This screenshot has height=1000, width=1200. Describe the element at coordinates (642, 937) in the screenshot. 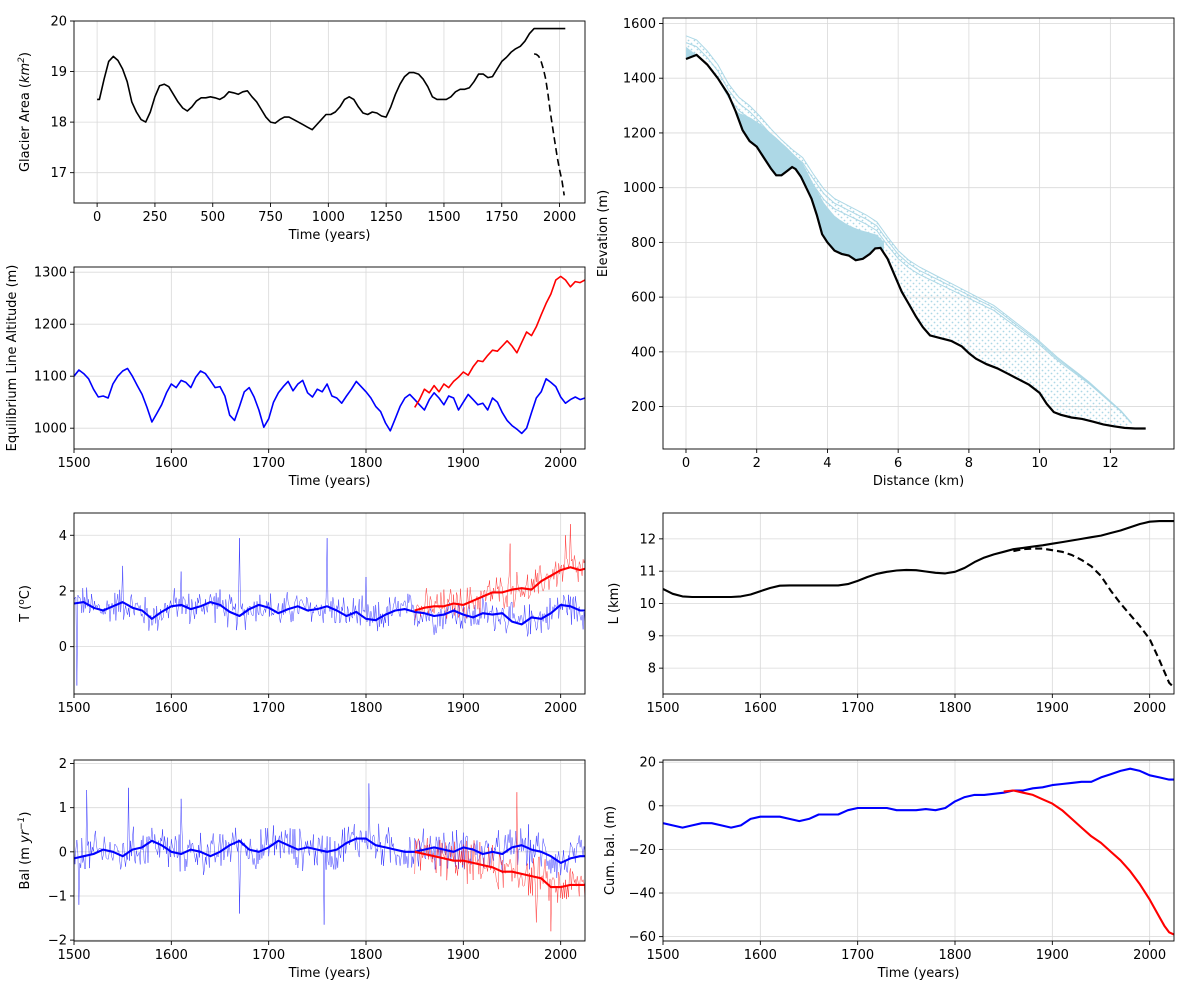

I see `cumbal-ytick-label: −60` at that location.